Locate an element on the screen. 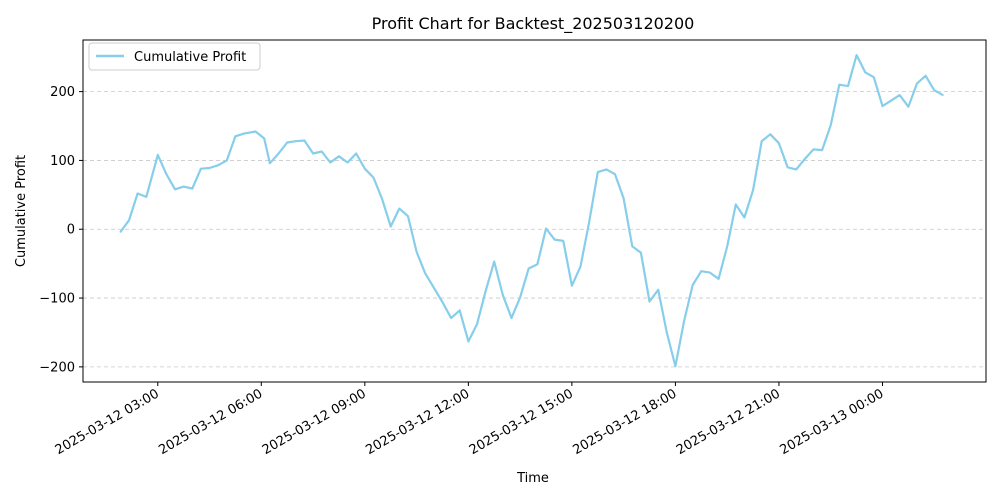 The width and height of the screenshot is (1000, 500). legend-label-cumulative-profit: Cumulative Profit is located at coordinates (190, 57).